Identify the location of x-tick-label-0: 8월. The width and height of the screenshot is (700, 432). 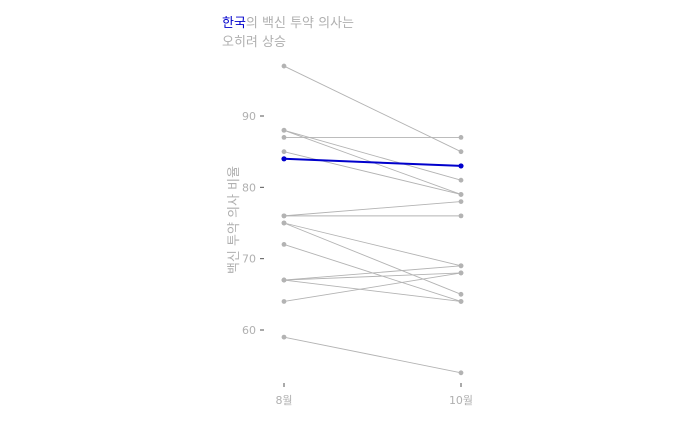
(283, 400).